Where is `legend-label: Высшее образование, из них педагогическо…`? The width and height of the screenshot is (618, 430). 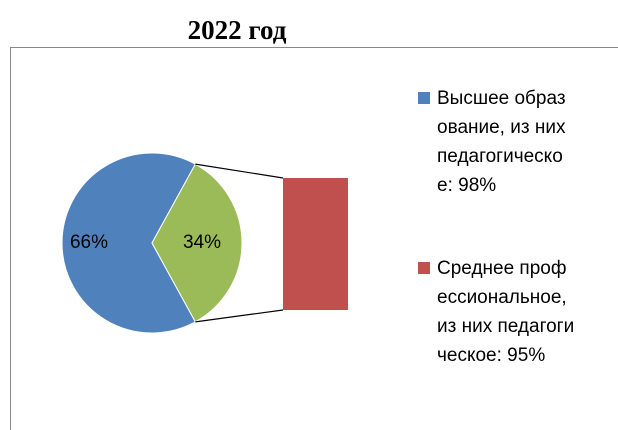 legend-label: Высшее образование, из них педагогическо… is located at coordinates (501, 142).